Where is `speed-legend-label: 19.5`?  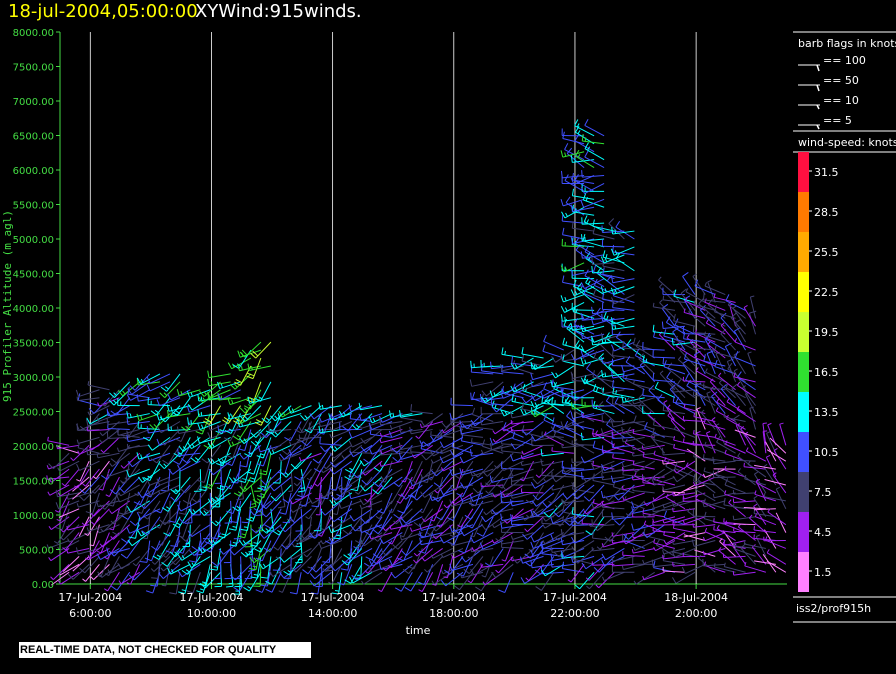 speed-legend-label: 19.5 is located at coordinates (826, 332).